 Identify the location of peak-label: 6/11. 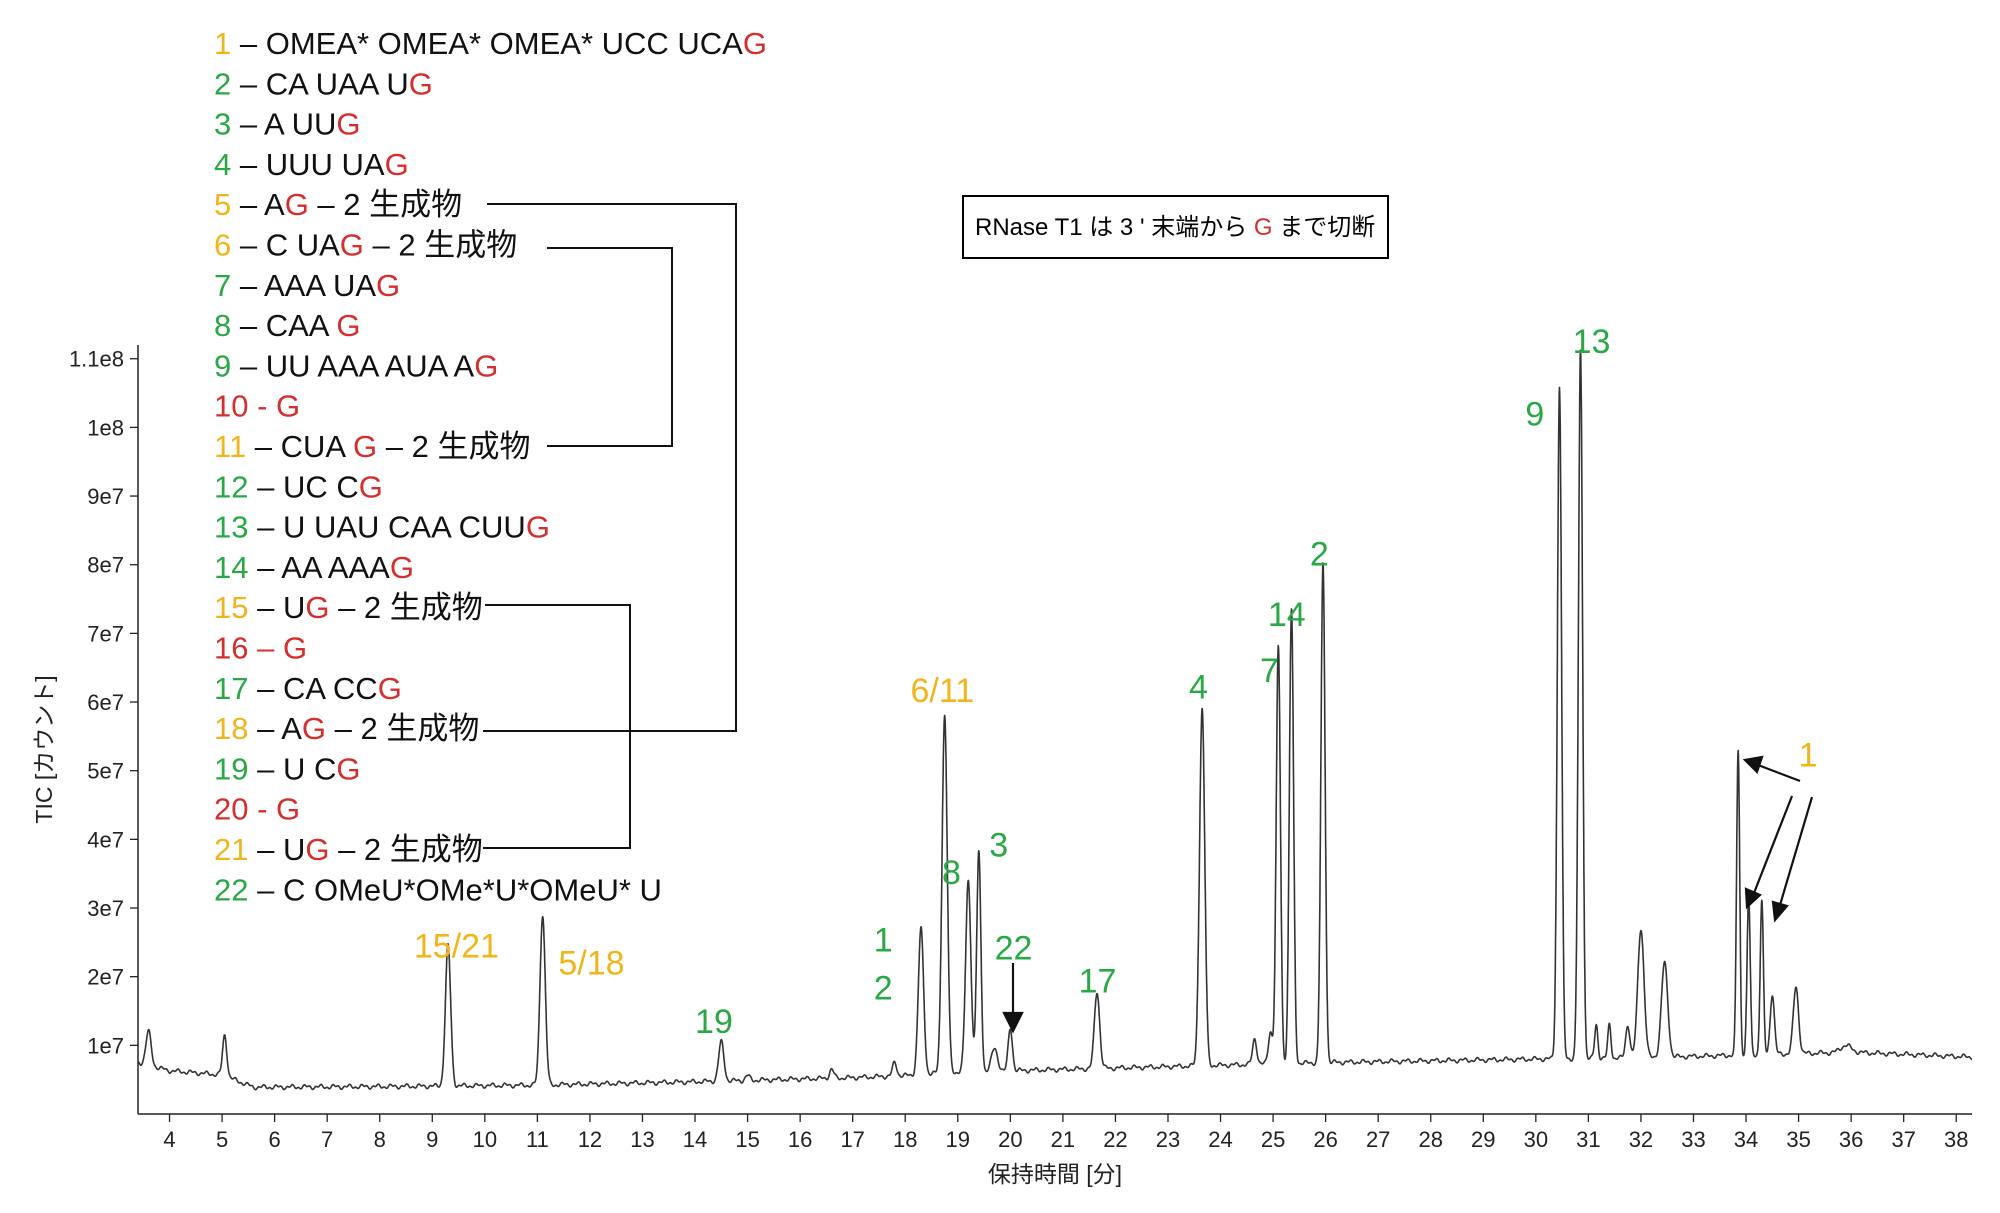
(942, 691).